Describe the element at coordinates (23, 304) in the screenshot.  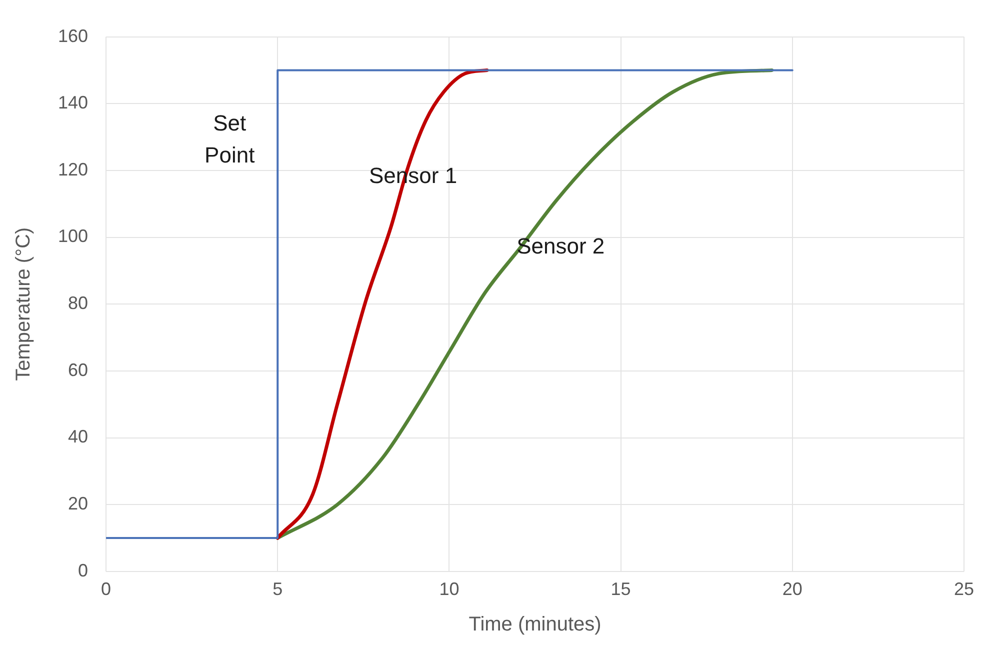
I see `y-axis-title: Temperature (°C)` at that location.